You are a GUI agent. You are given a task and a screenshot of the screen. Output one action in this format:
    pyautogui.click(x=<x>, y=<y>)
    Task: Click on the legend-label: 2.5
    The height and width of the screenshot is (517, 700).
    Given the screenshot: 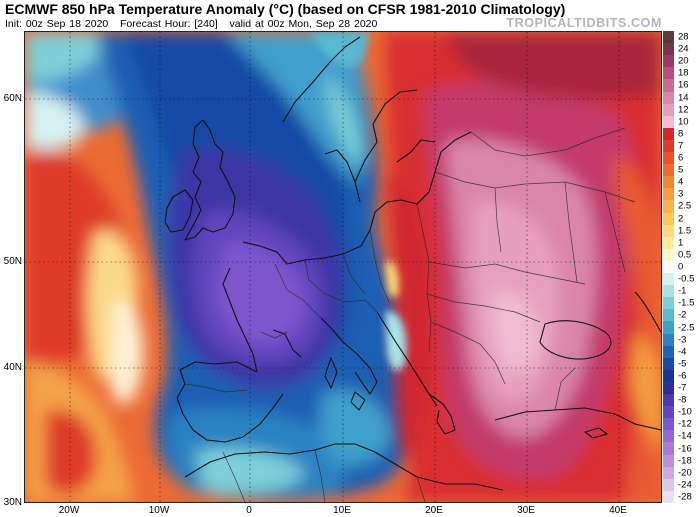 What is the action you would take?
    pyautogui.click(x=685, y=206)
    